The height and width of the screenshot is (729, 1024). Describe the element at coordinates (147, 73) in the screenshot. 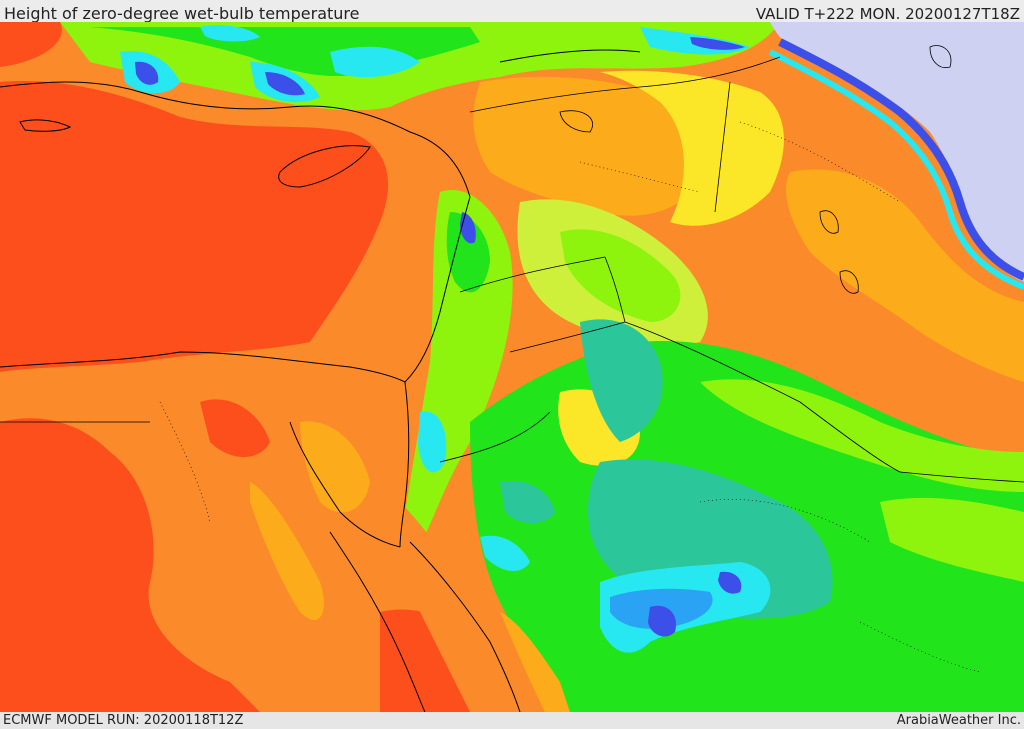

I see `field-anatolia-blue` at that location.